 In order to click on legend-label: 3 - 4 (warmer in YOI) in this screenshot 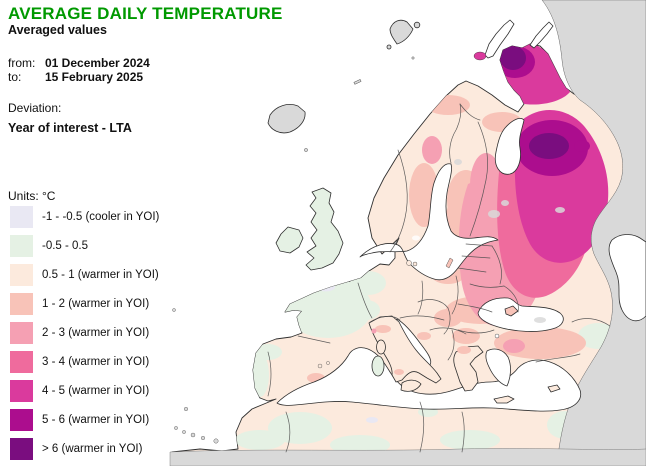, I will do `click(96, 362)`.